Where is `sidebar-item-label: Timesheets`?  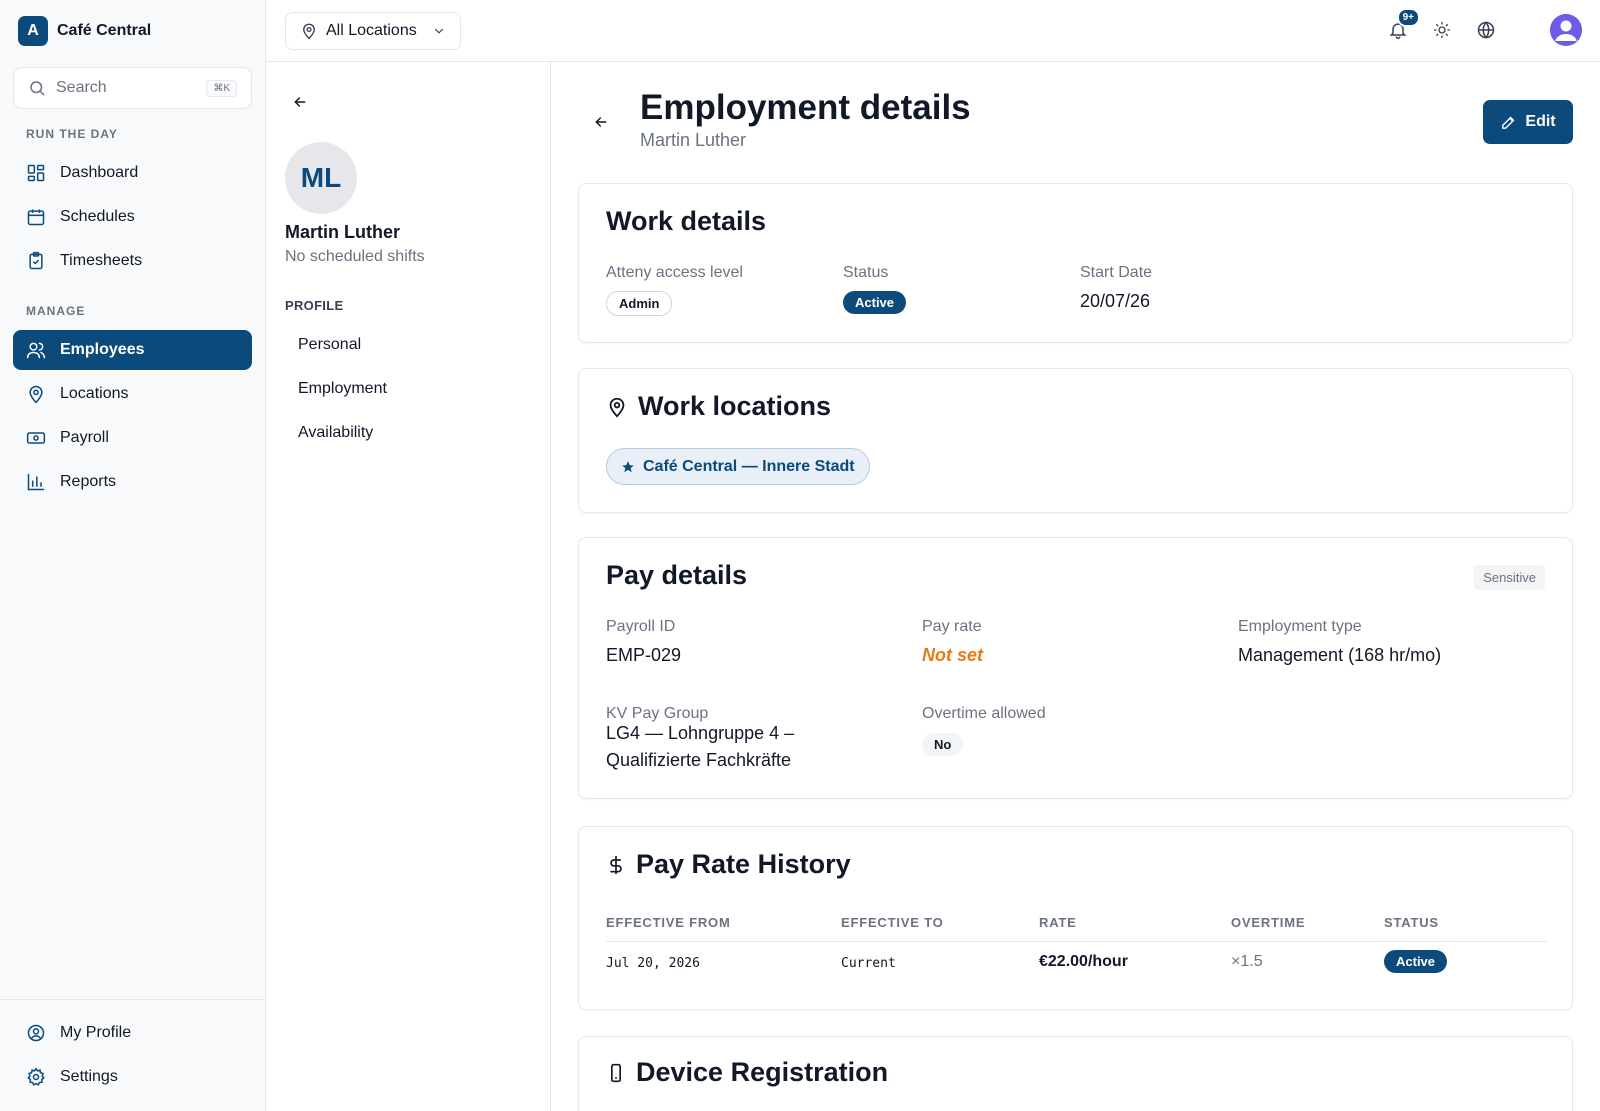
sidebar-item-label: Timesheets is located at coordinates (101, 260).